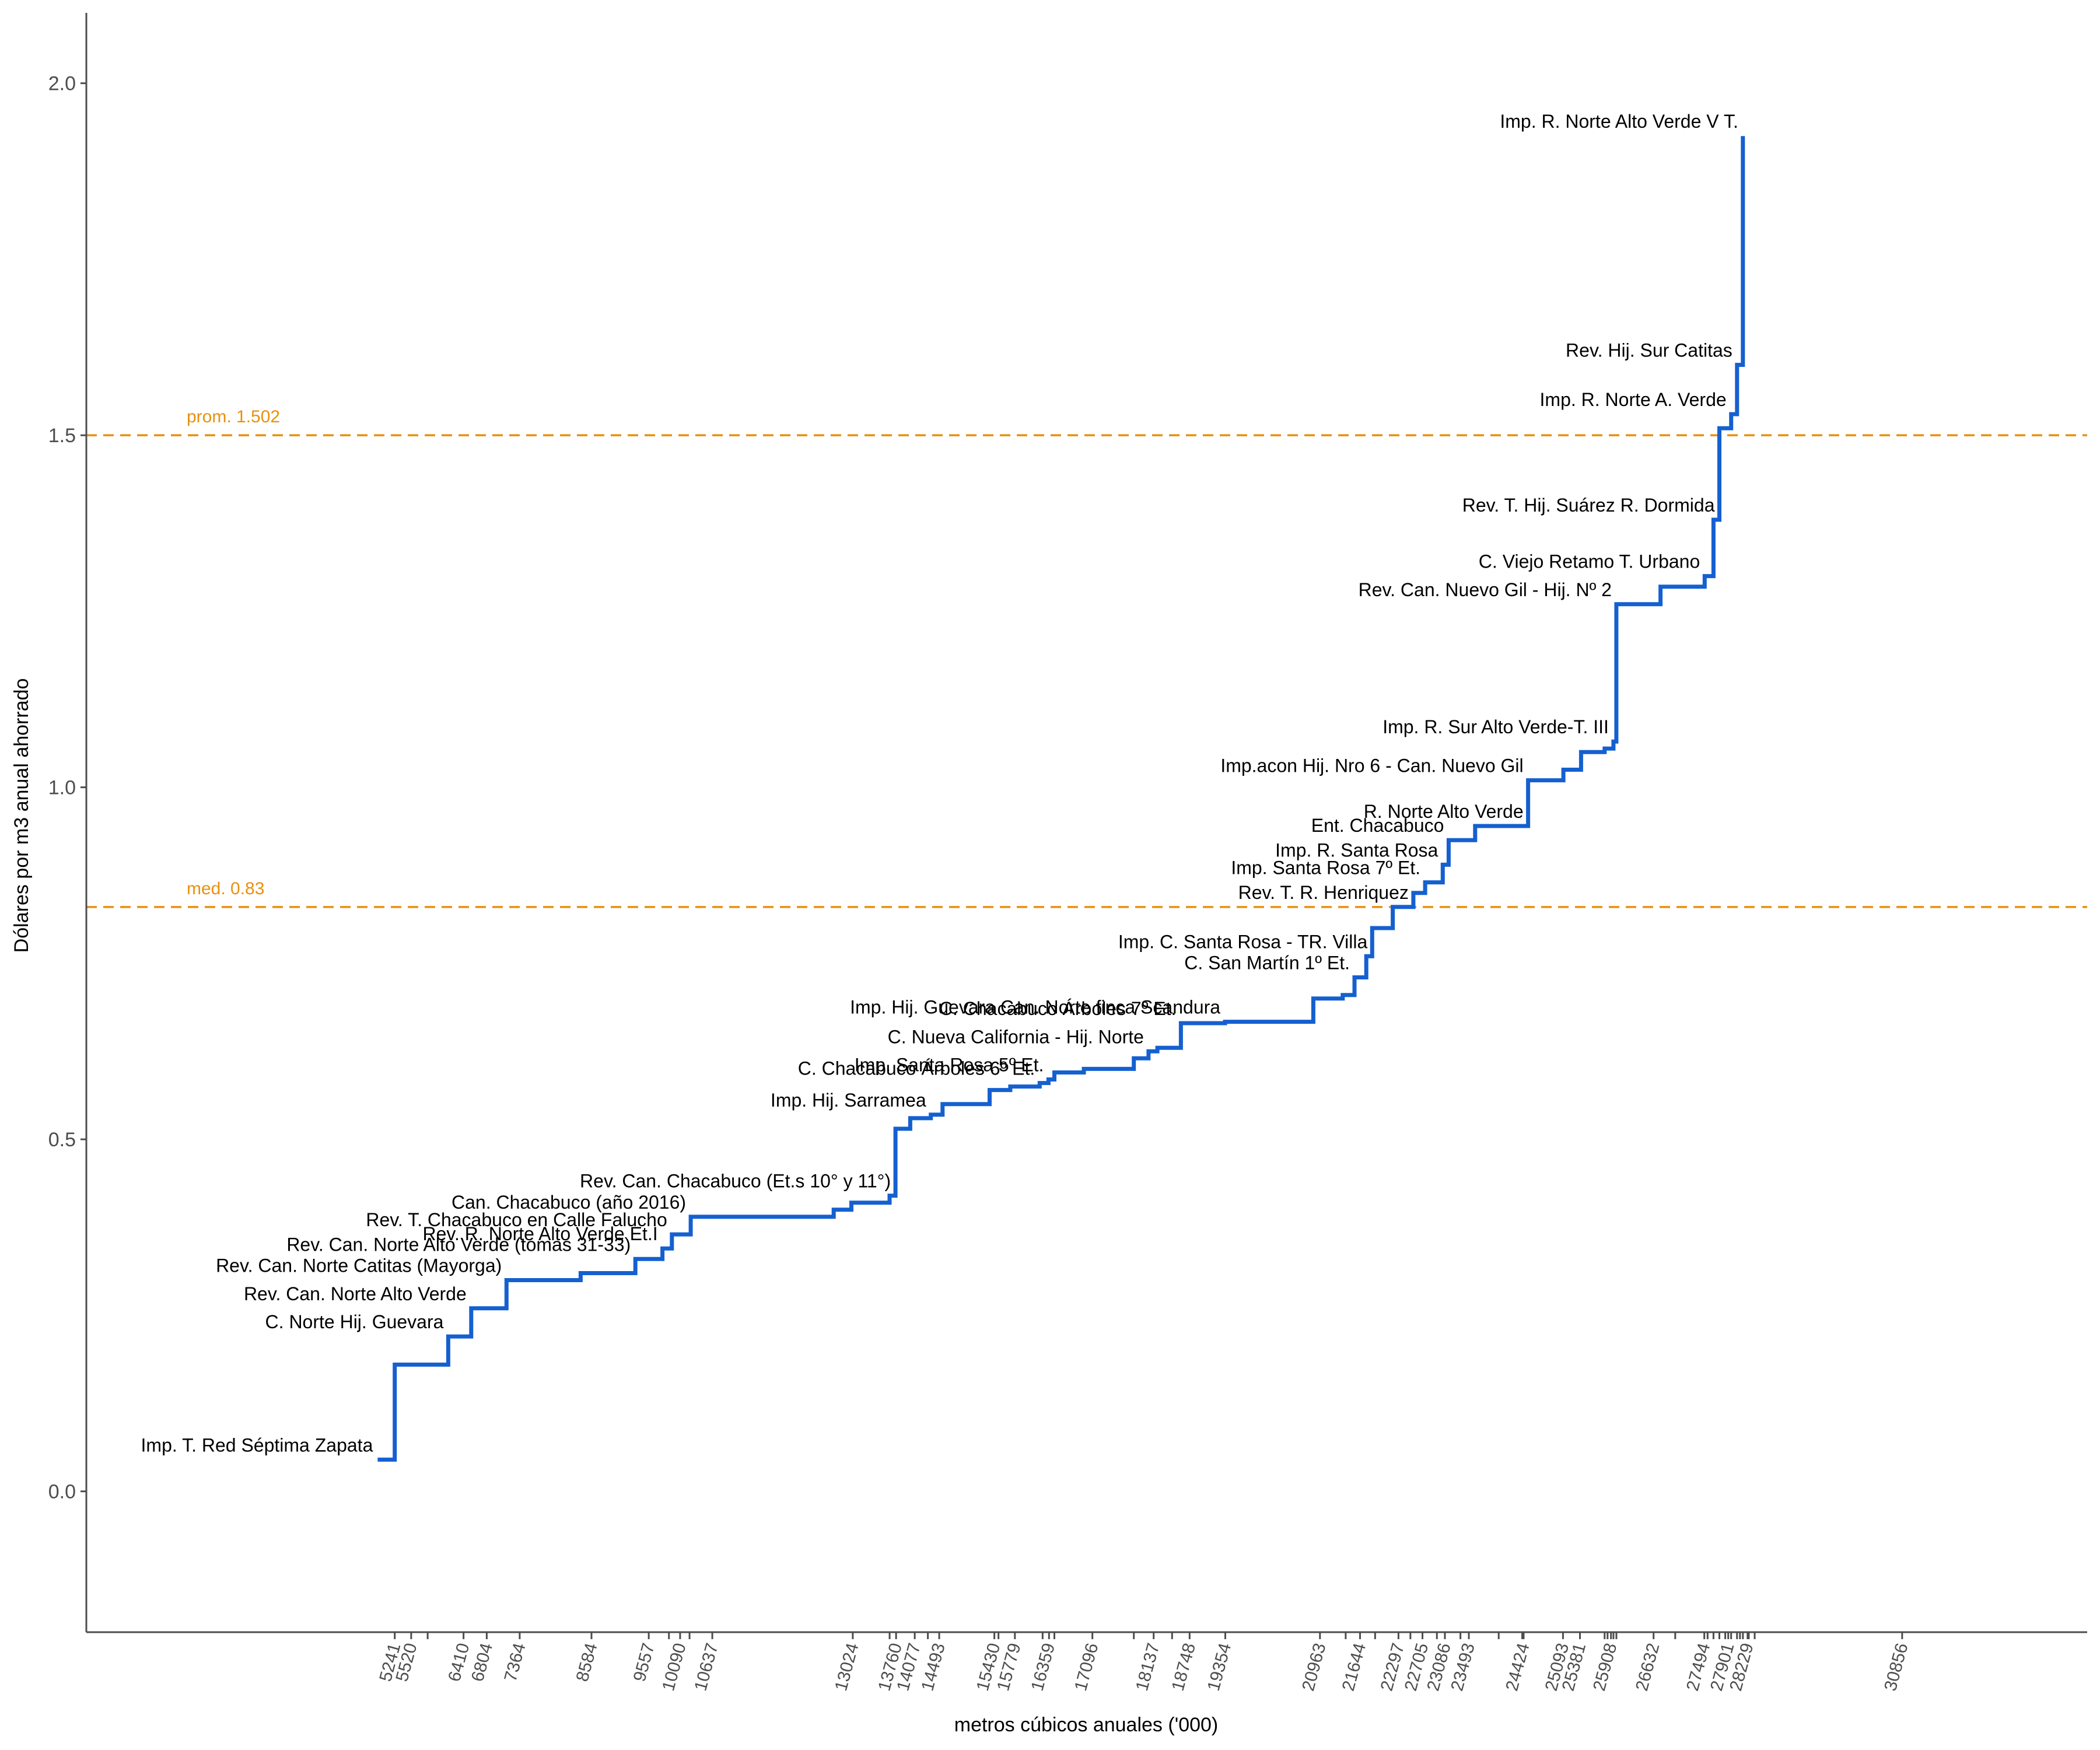  What do you see at coordinates (1377, 825) in the screenshot?
I see `step-label: Ent. Chacabuco` at bounding box center [1377, 825].